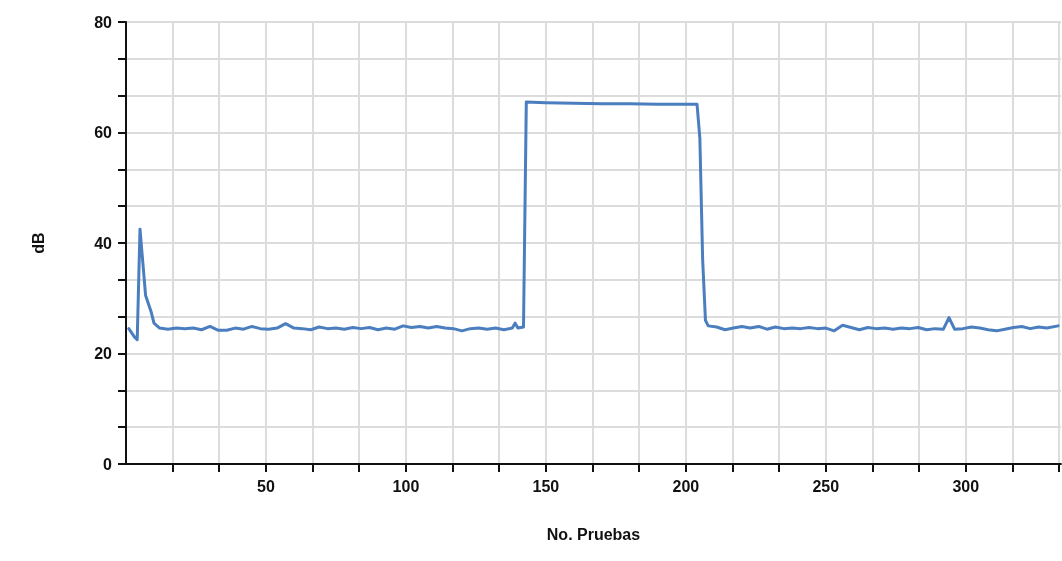 This screenshot has height=561, width=1062. What do you see at coordinates (966, 486) in the screenshot?
I see `x-tick-label: 300` at bounding box center [966, 486].